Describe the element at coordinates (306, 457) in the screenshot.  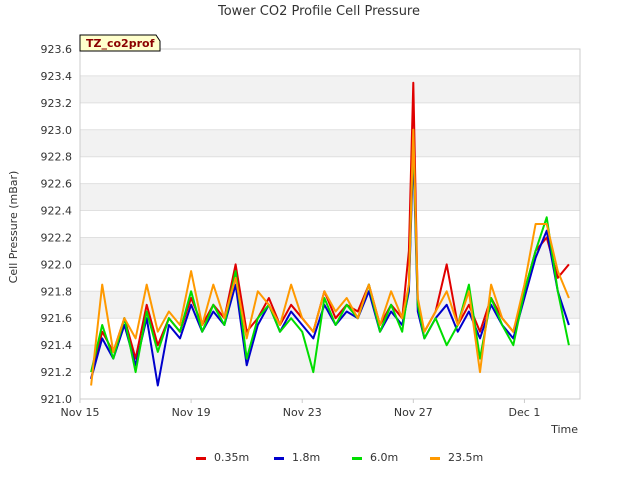
I see `legend-label: 1.8m` at that location.